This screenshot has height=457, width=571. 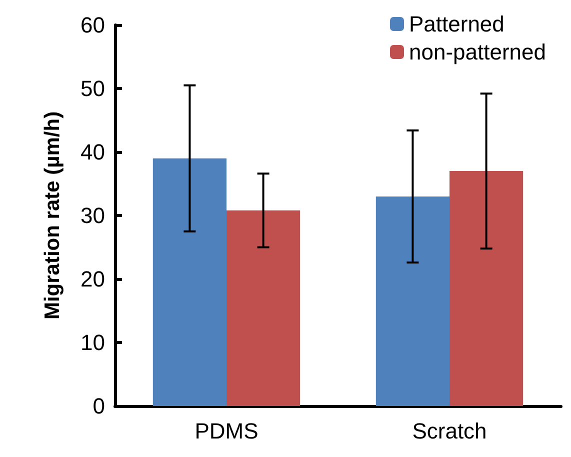 What do you see at coordinates (456, 24) in the screenshot?
I see `legend-label: Patterned` at bounding box center [456, 24].